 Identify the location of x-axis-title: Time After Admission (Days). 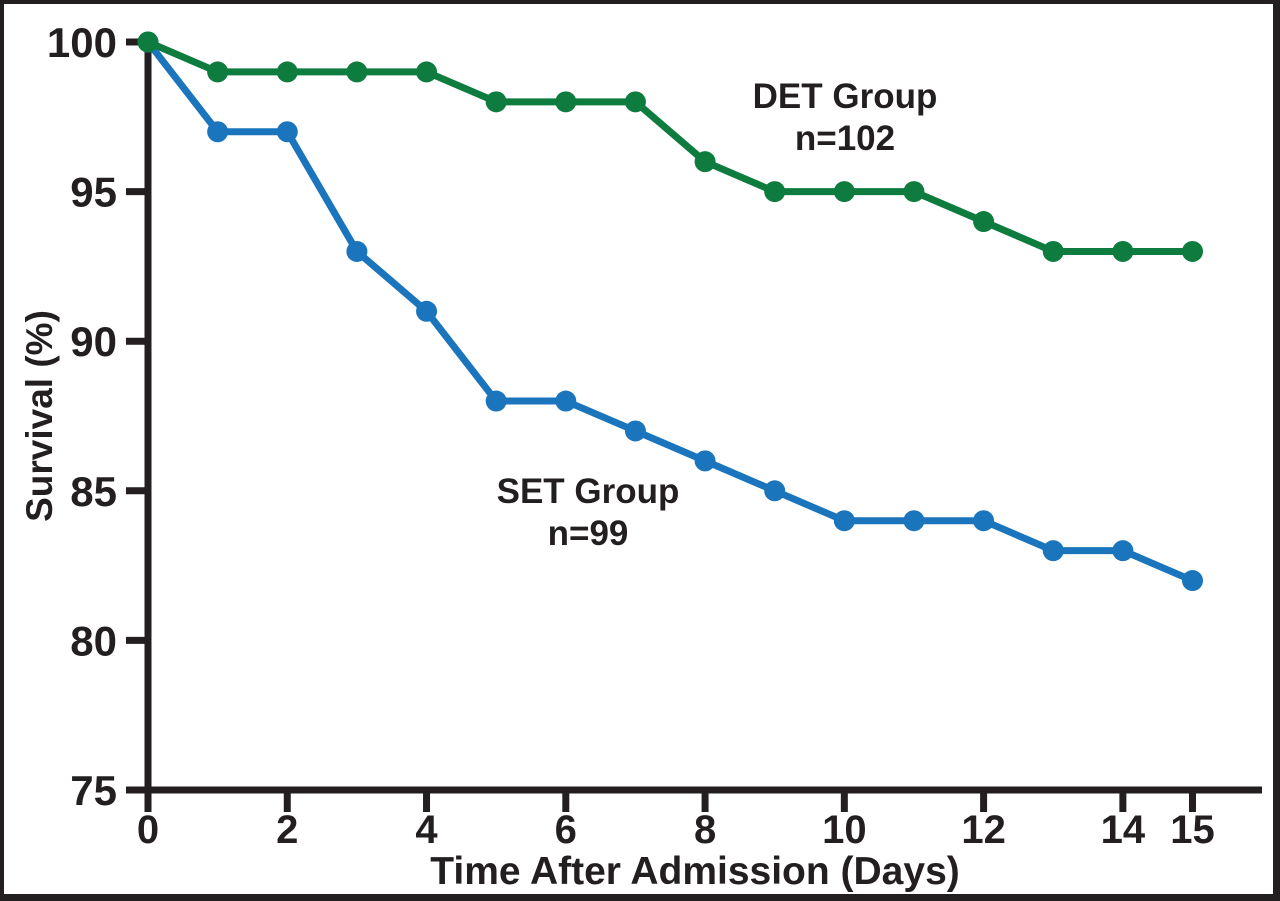
(695, 871).